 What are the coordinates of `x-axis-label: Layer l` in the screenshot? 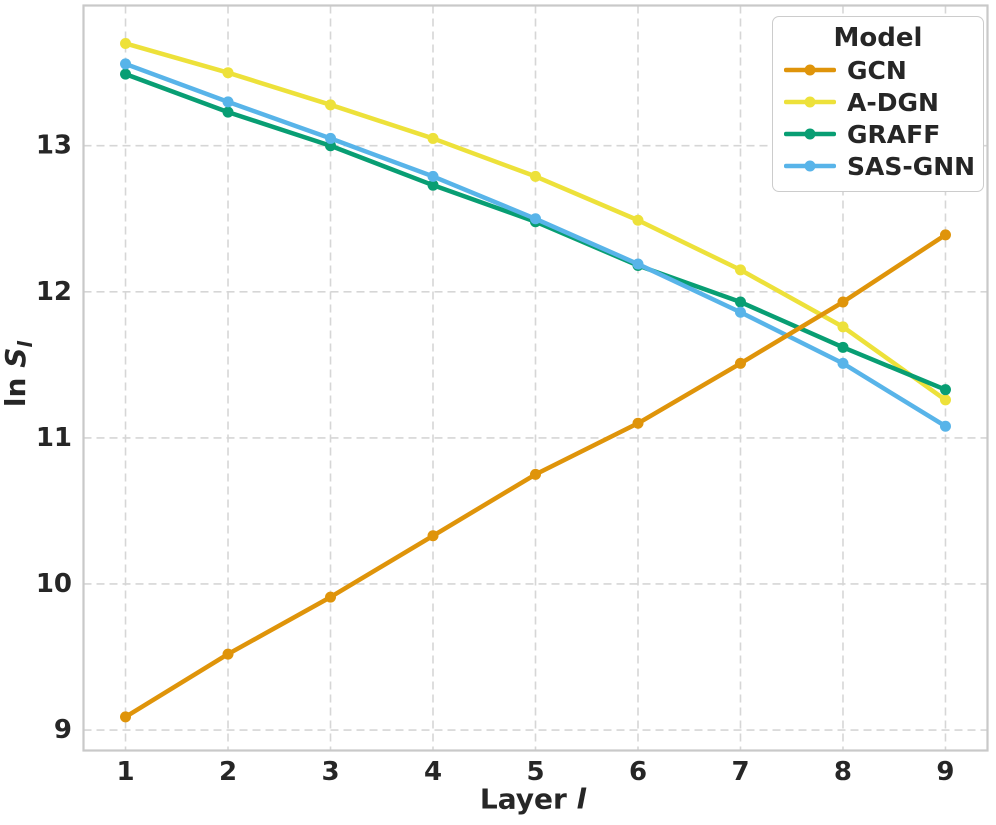 It's located at (533, 799).